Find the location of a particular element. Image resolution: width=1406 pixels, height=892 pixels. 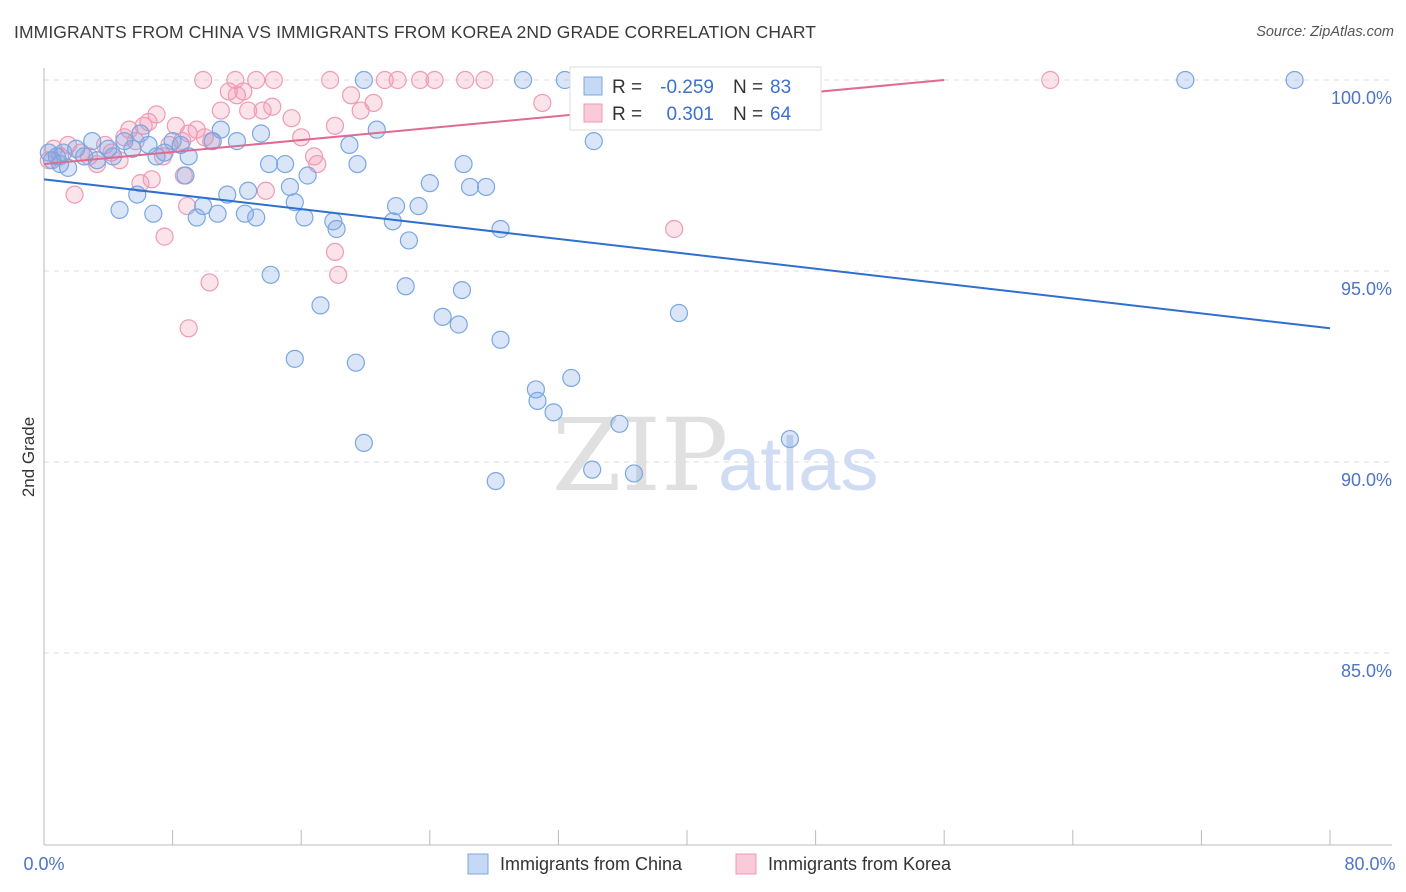

x-tick-label-min: 0.0% is located at coordinates (43, 864).